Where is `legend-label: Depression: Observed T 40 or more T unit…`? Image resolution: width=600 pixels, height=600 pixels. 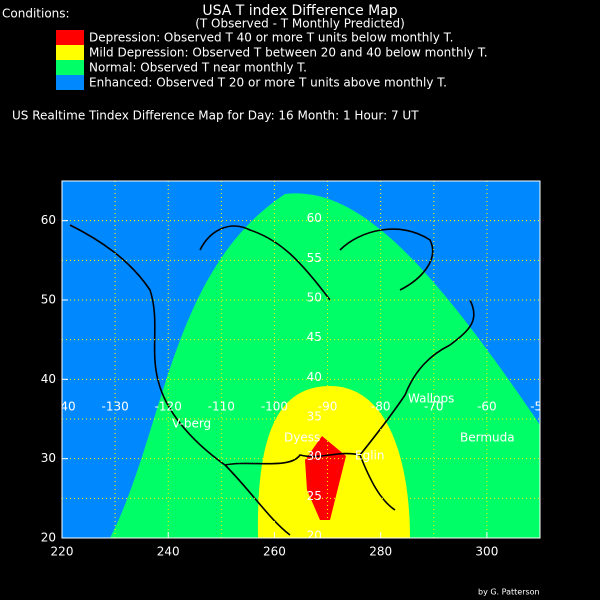 legend-label: Depression: Observed T 40 or more T unit… is located at coordinates (271, 38).